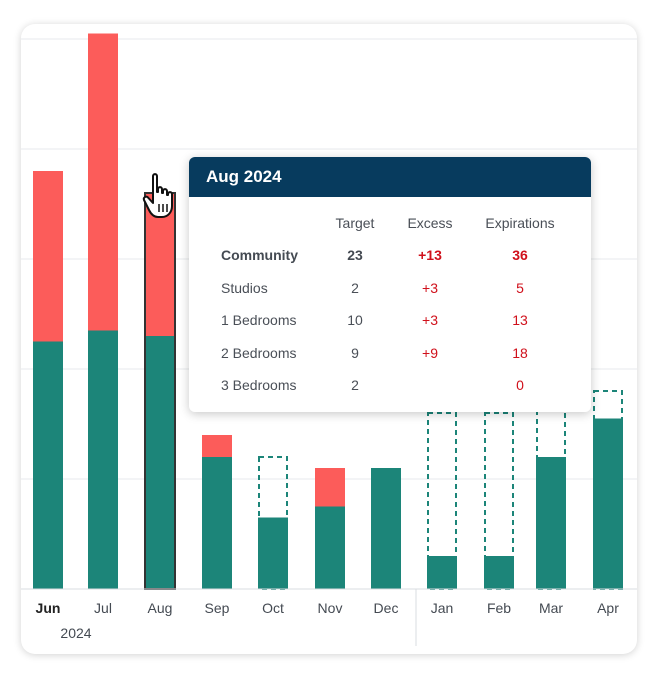 The height and width of the screenshot is (678, 658). Describe the element at coordinates (244, 288) in the screenshot. I see `row-name: Studios` at that location.